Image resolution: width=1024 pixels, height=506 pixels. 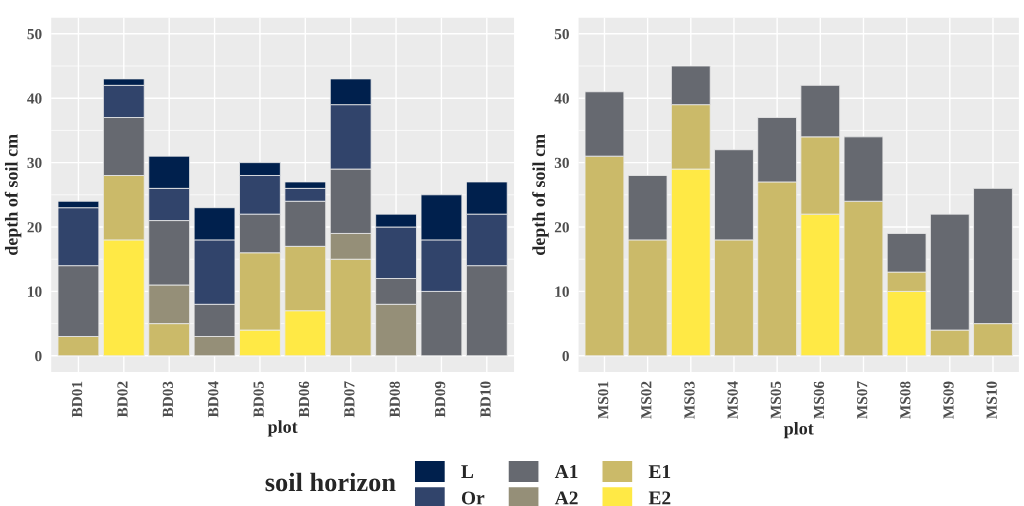 What do you see at coordinates (732, 400) in the screenshot?
I see `x-tick-label: MS04` at bounding box center [732, 400].